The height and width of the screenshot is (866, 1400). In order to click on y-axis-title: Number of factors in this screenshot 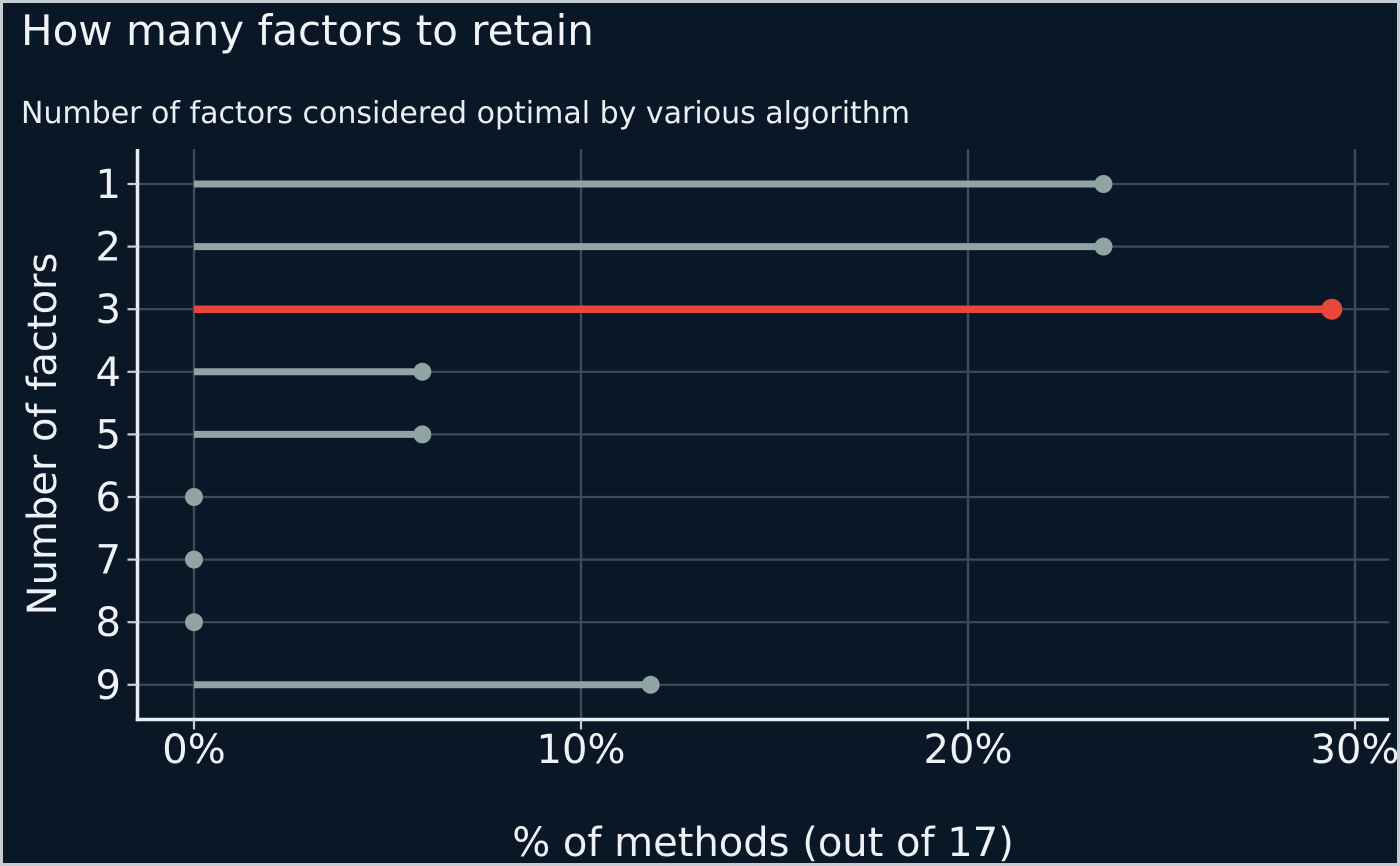, I will do `click(43, 434)`.